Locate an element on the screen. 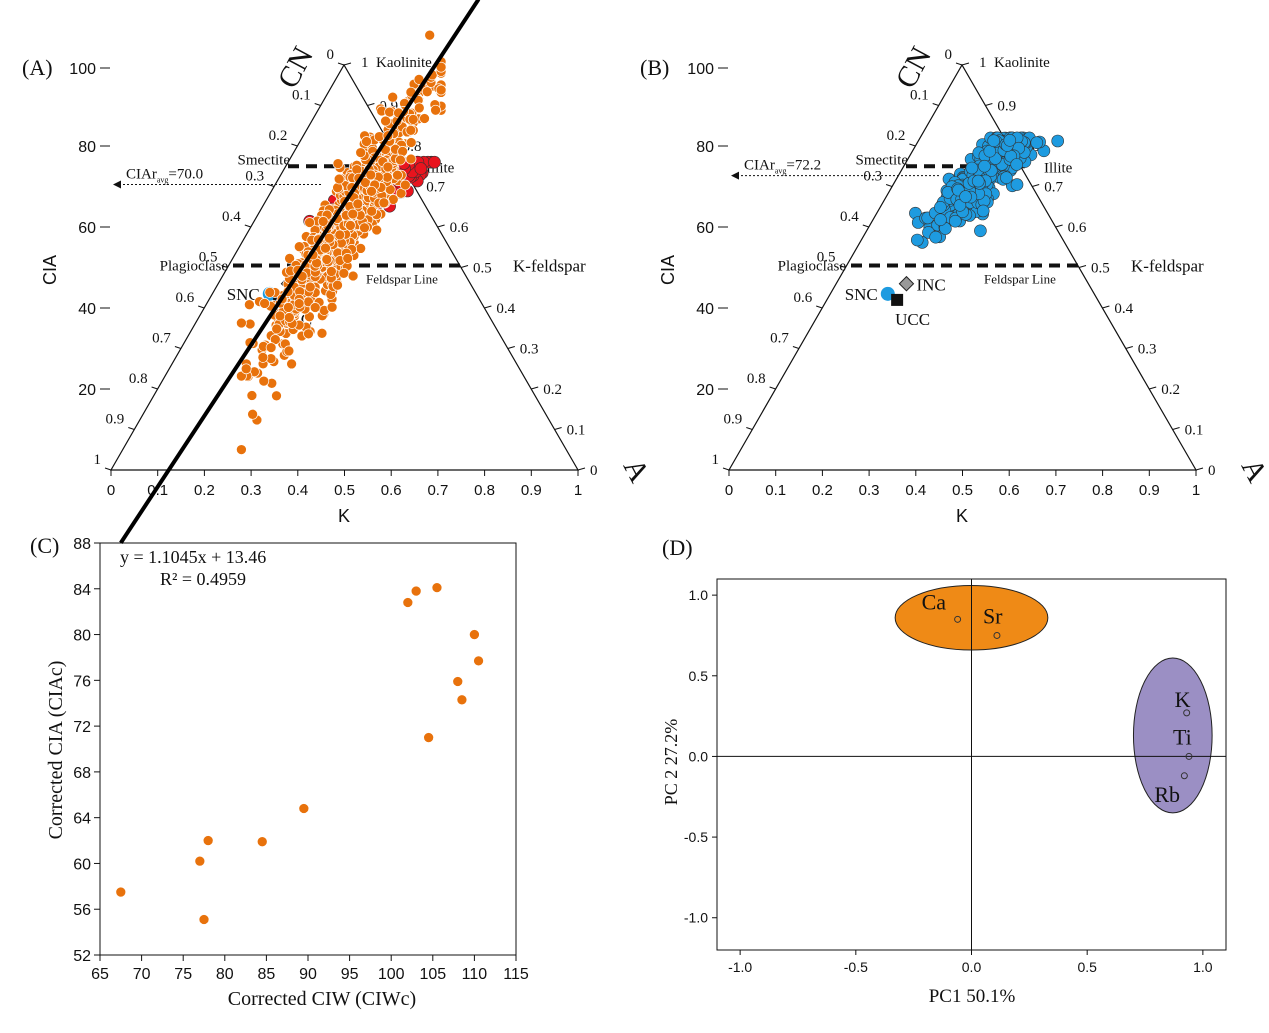  y-tick-label: 0.0 is located at coordinates (699, 756).